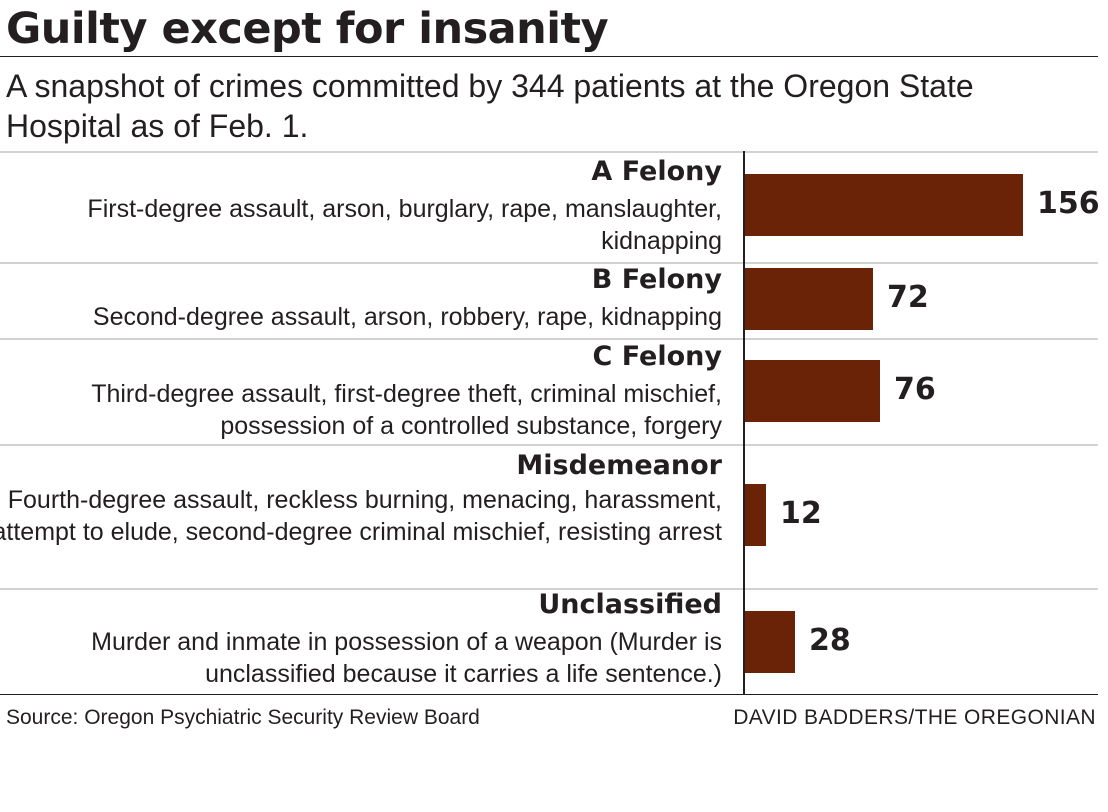 Image resolution: width=1108 pixels, height=812 pixels. What do you see at coordinates (549, 56) in the screenshot?
I see `title-divider` at bounding box center [549, 56].